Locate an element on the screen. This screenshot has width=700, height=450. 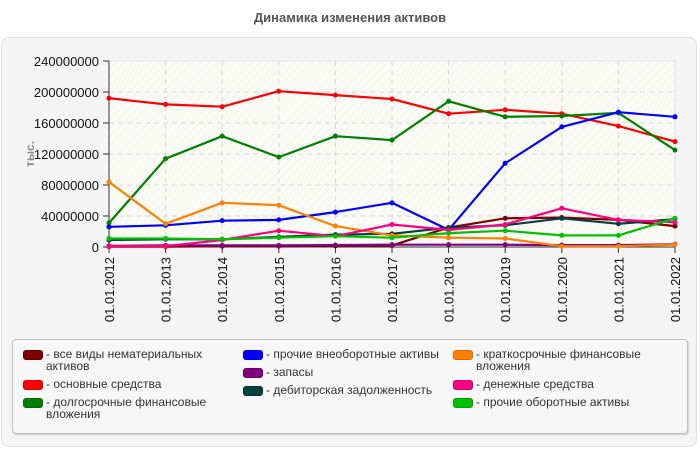
legend-item: - запасы is located at coordinates (341, 372).